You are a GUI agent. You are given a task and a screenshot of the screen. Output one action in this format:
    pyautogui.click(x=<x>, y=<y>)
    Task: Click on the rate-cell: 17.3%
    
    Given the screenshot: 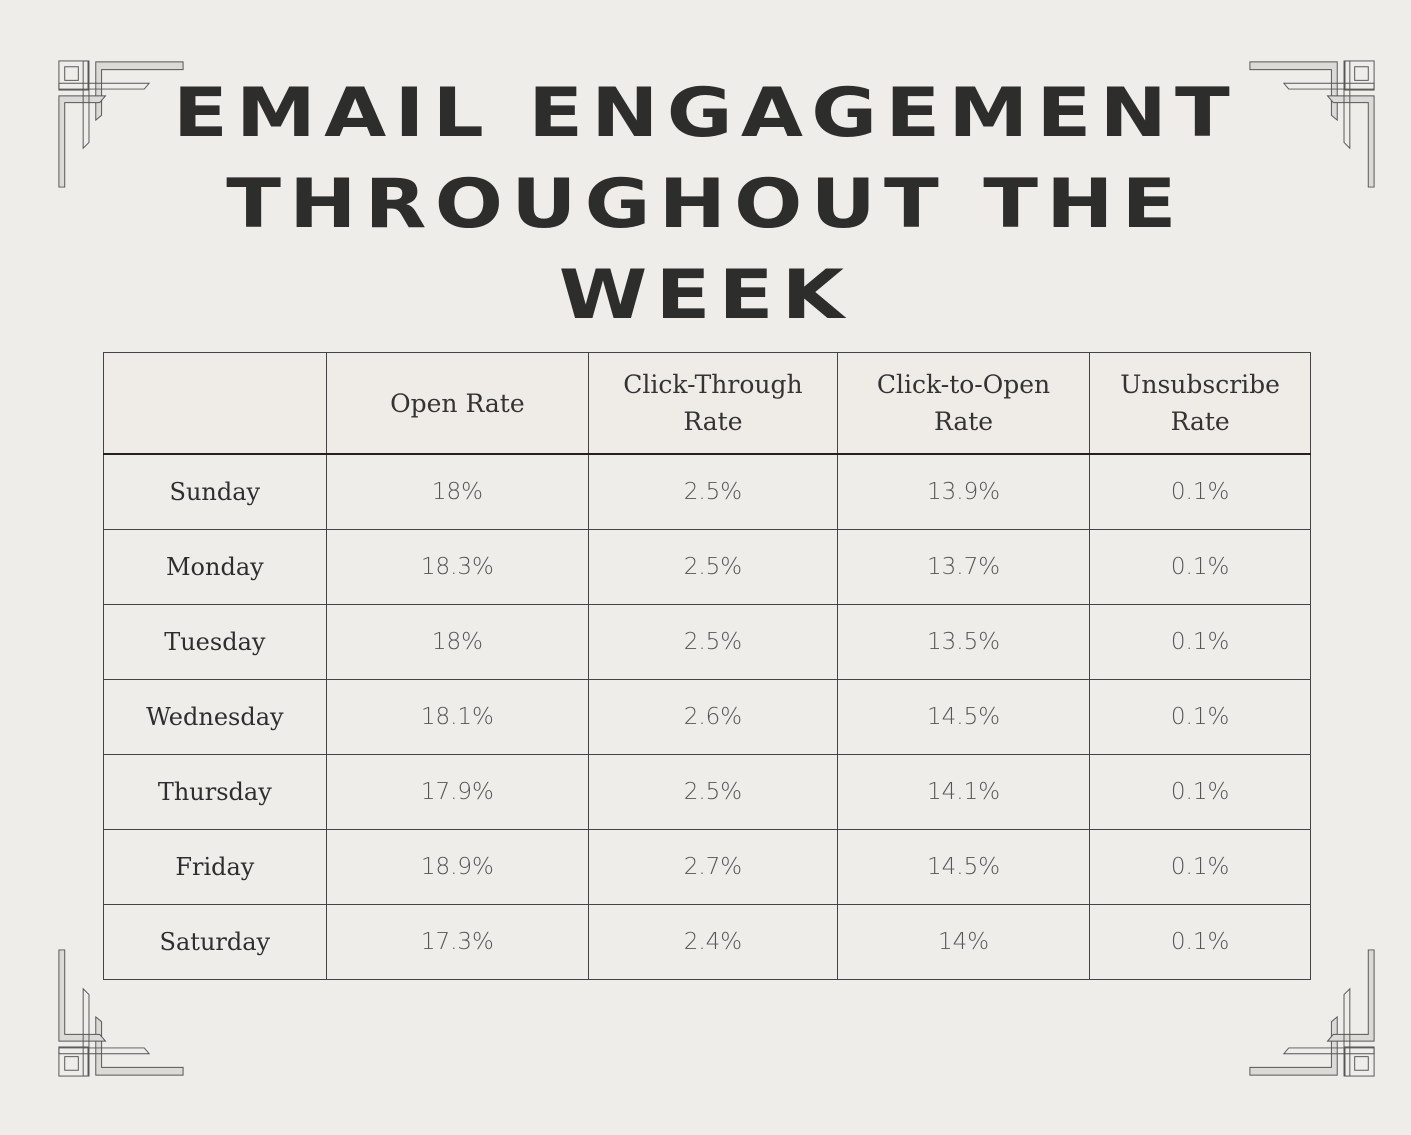 What is the action you would take?
    pyautogui.click(x=457, y=942)
    